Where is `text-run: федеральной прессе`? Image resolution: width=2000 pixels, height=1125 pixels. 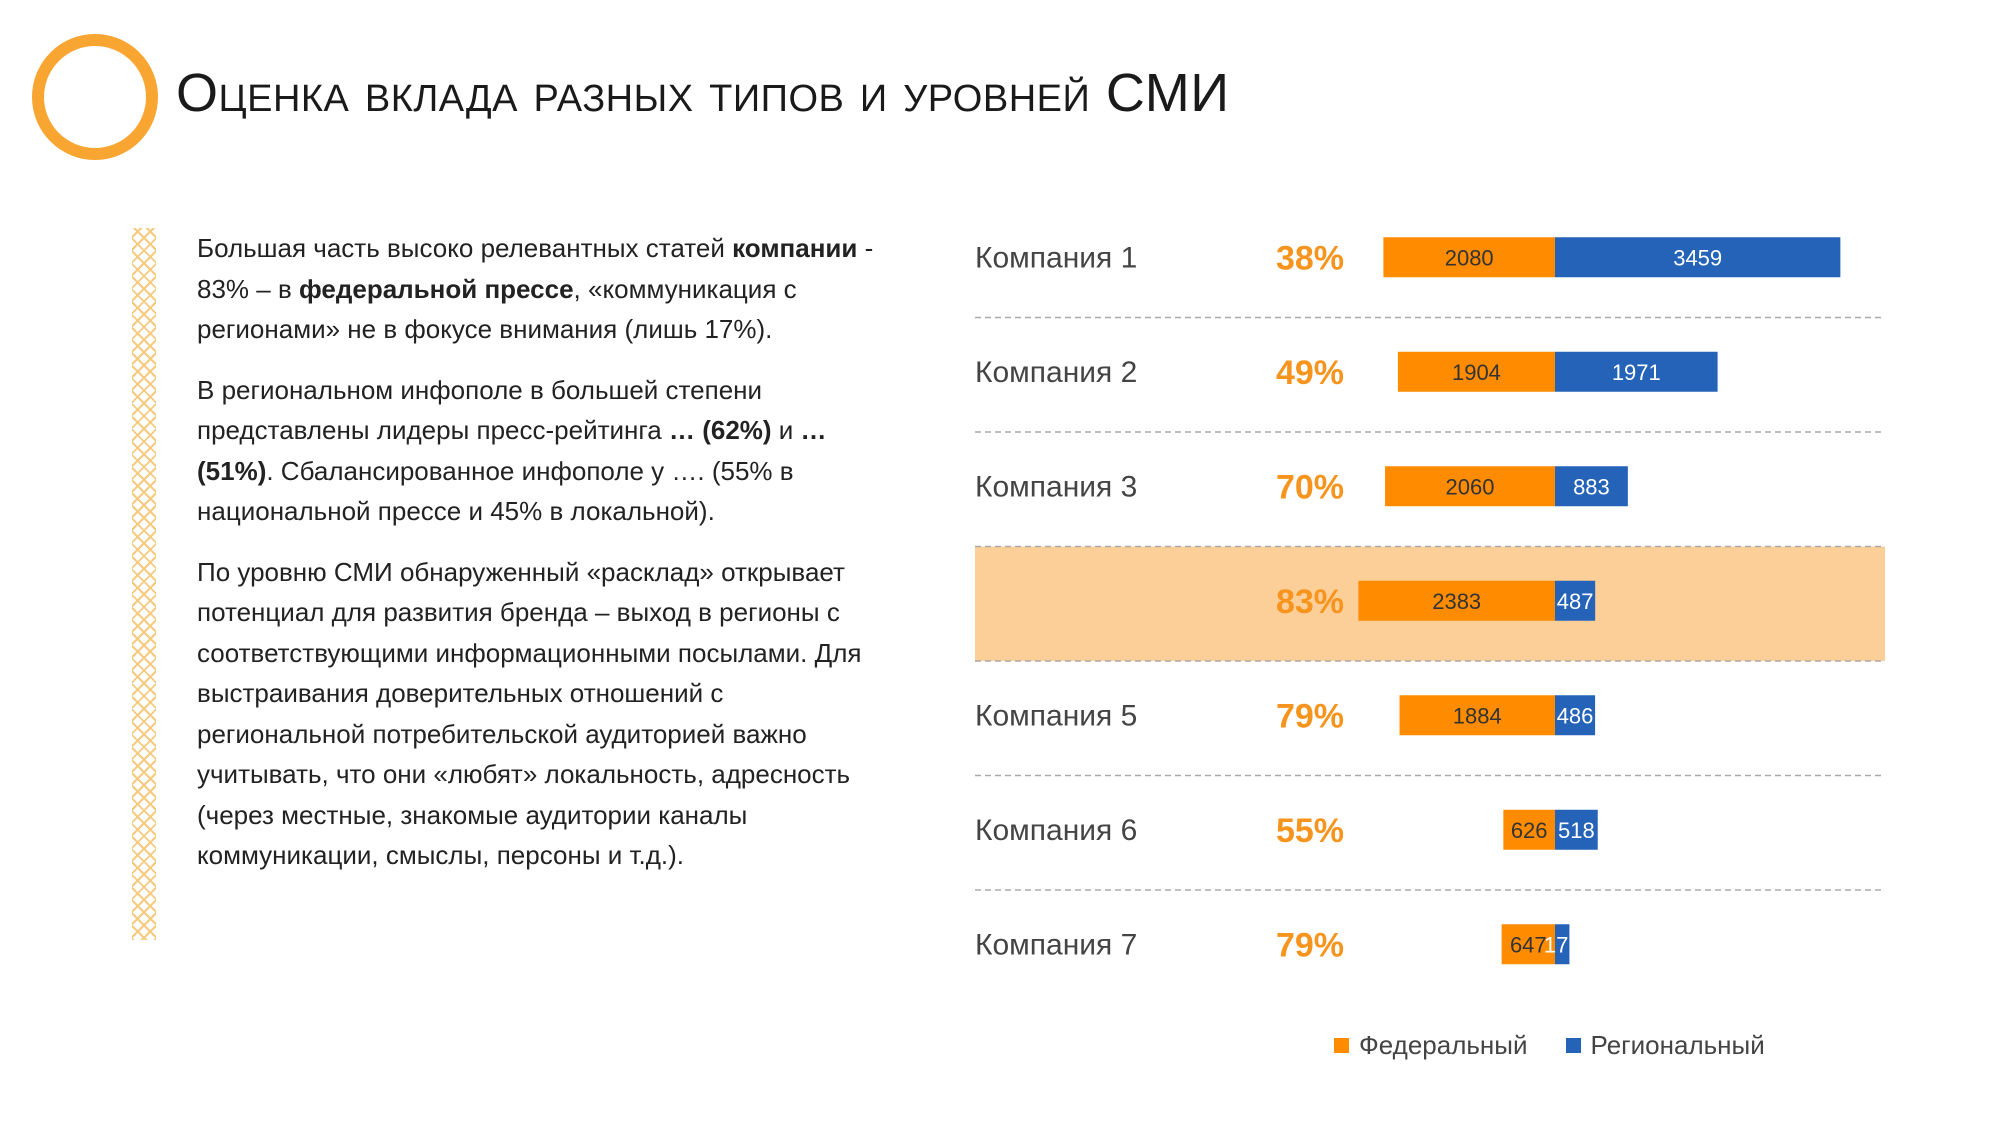
text-run: федеральной прессе is located at coordinates (436, 288).